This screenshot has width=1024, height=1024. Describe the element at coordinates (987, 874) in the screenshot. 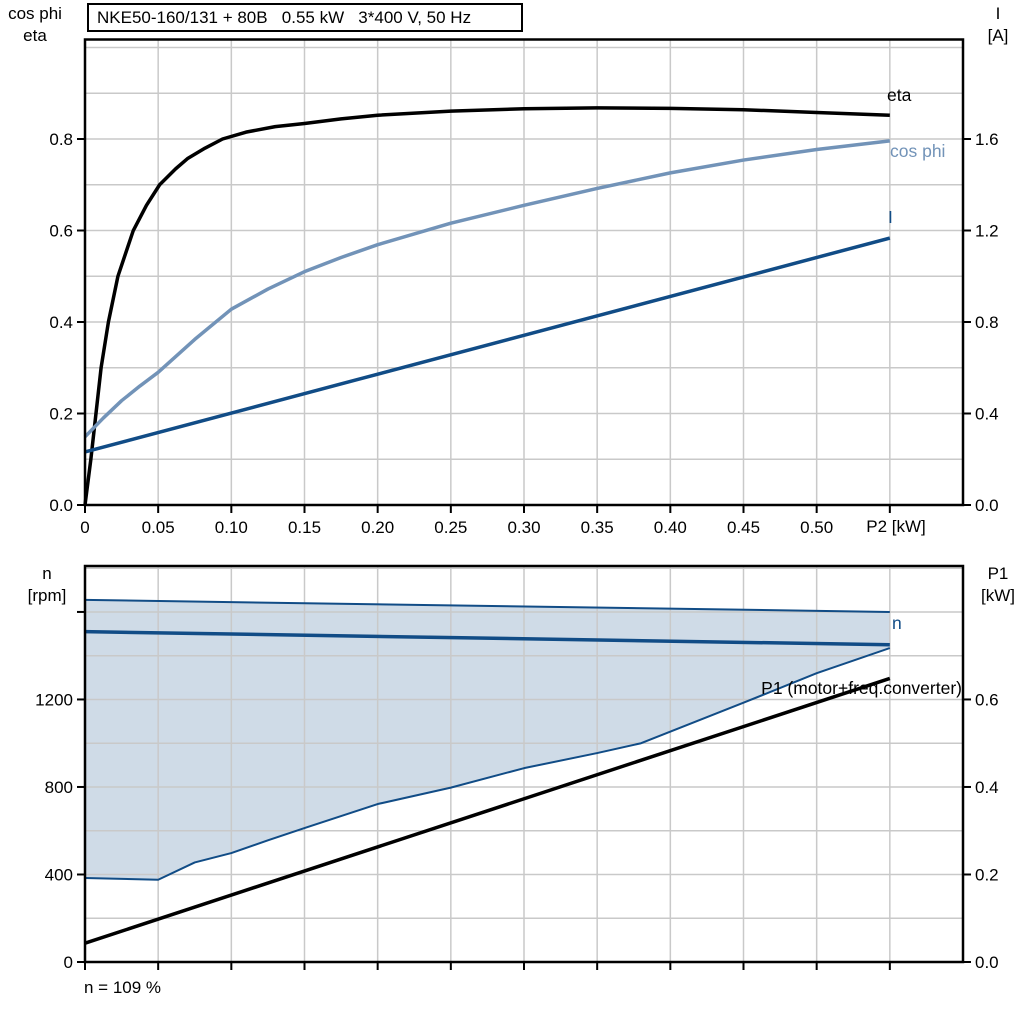

I see `y-right-tick-label: 0.2` at that location.